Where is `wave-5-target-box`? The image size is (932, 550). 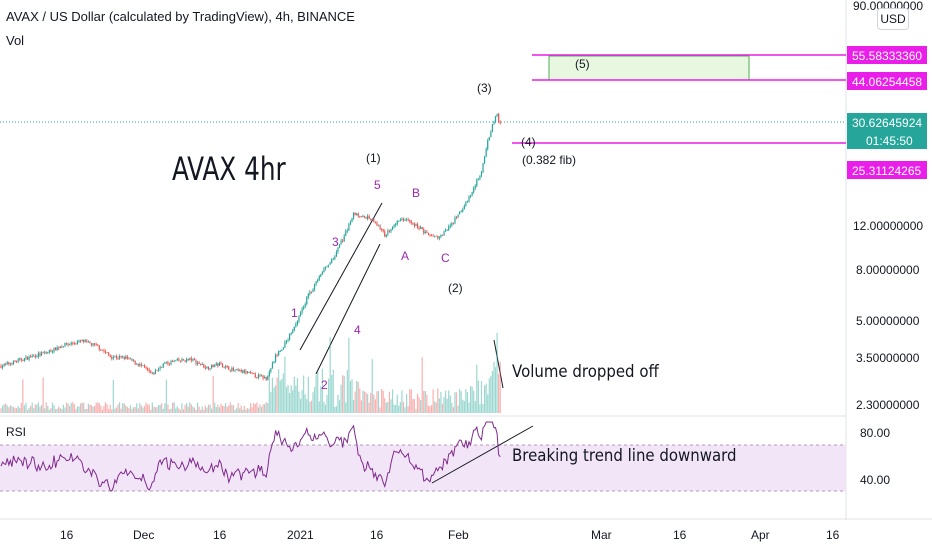
wave-5-target-box is located at coordinates (649, 68).